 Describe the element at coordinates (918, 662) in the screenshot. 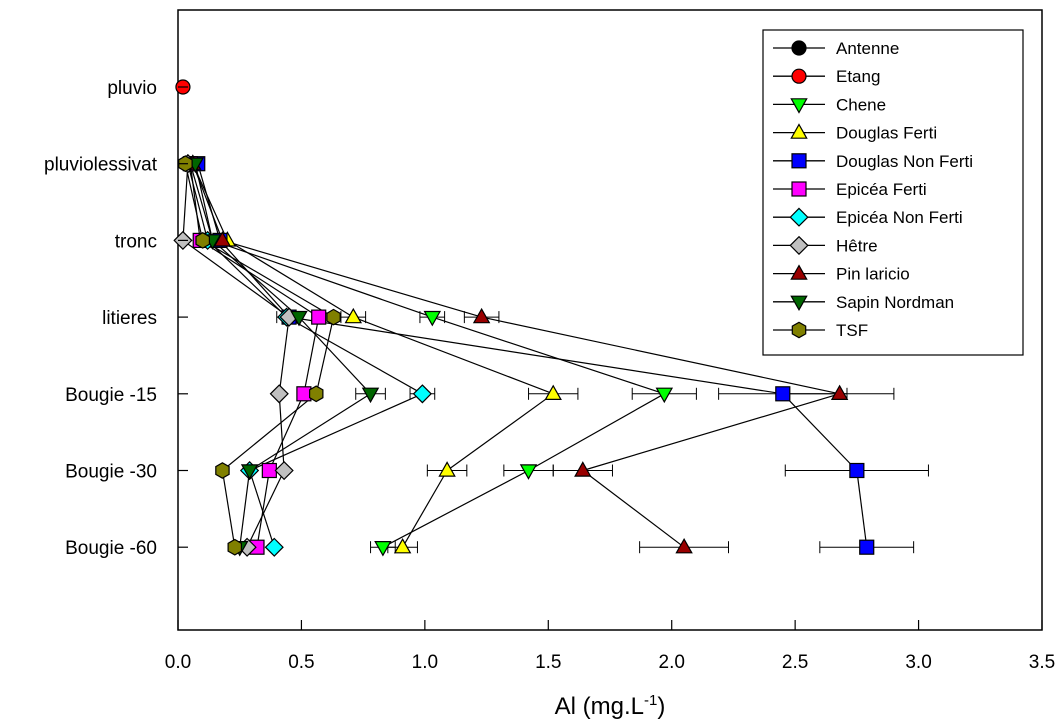

I see `x-tick-label: 3.0` at that location.